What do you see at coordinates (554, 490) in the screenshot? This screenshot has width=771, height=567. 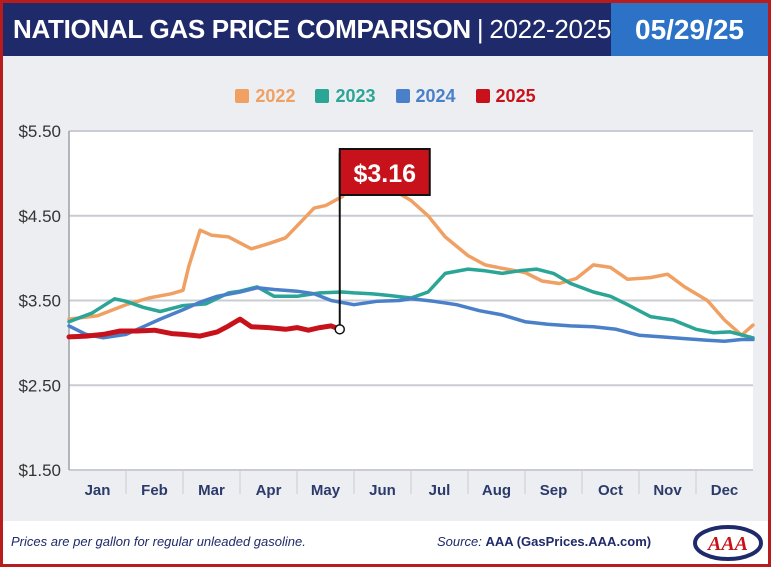 I see `x-tick-label: Sep` at bounding box center [554, 490].